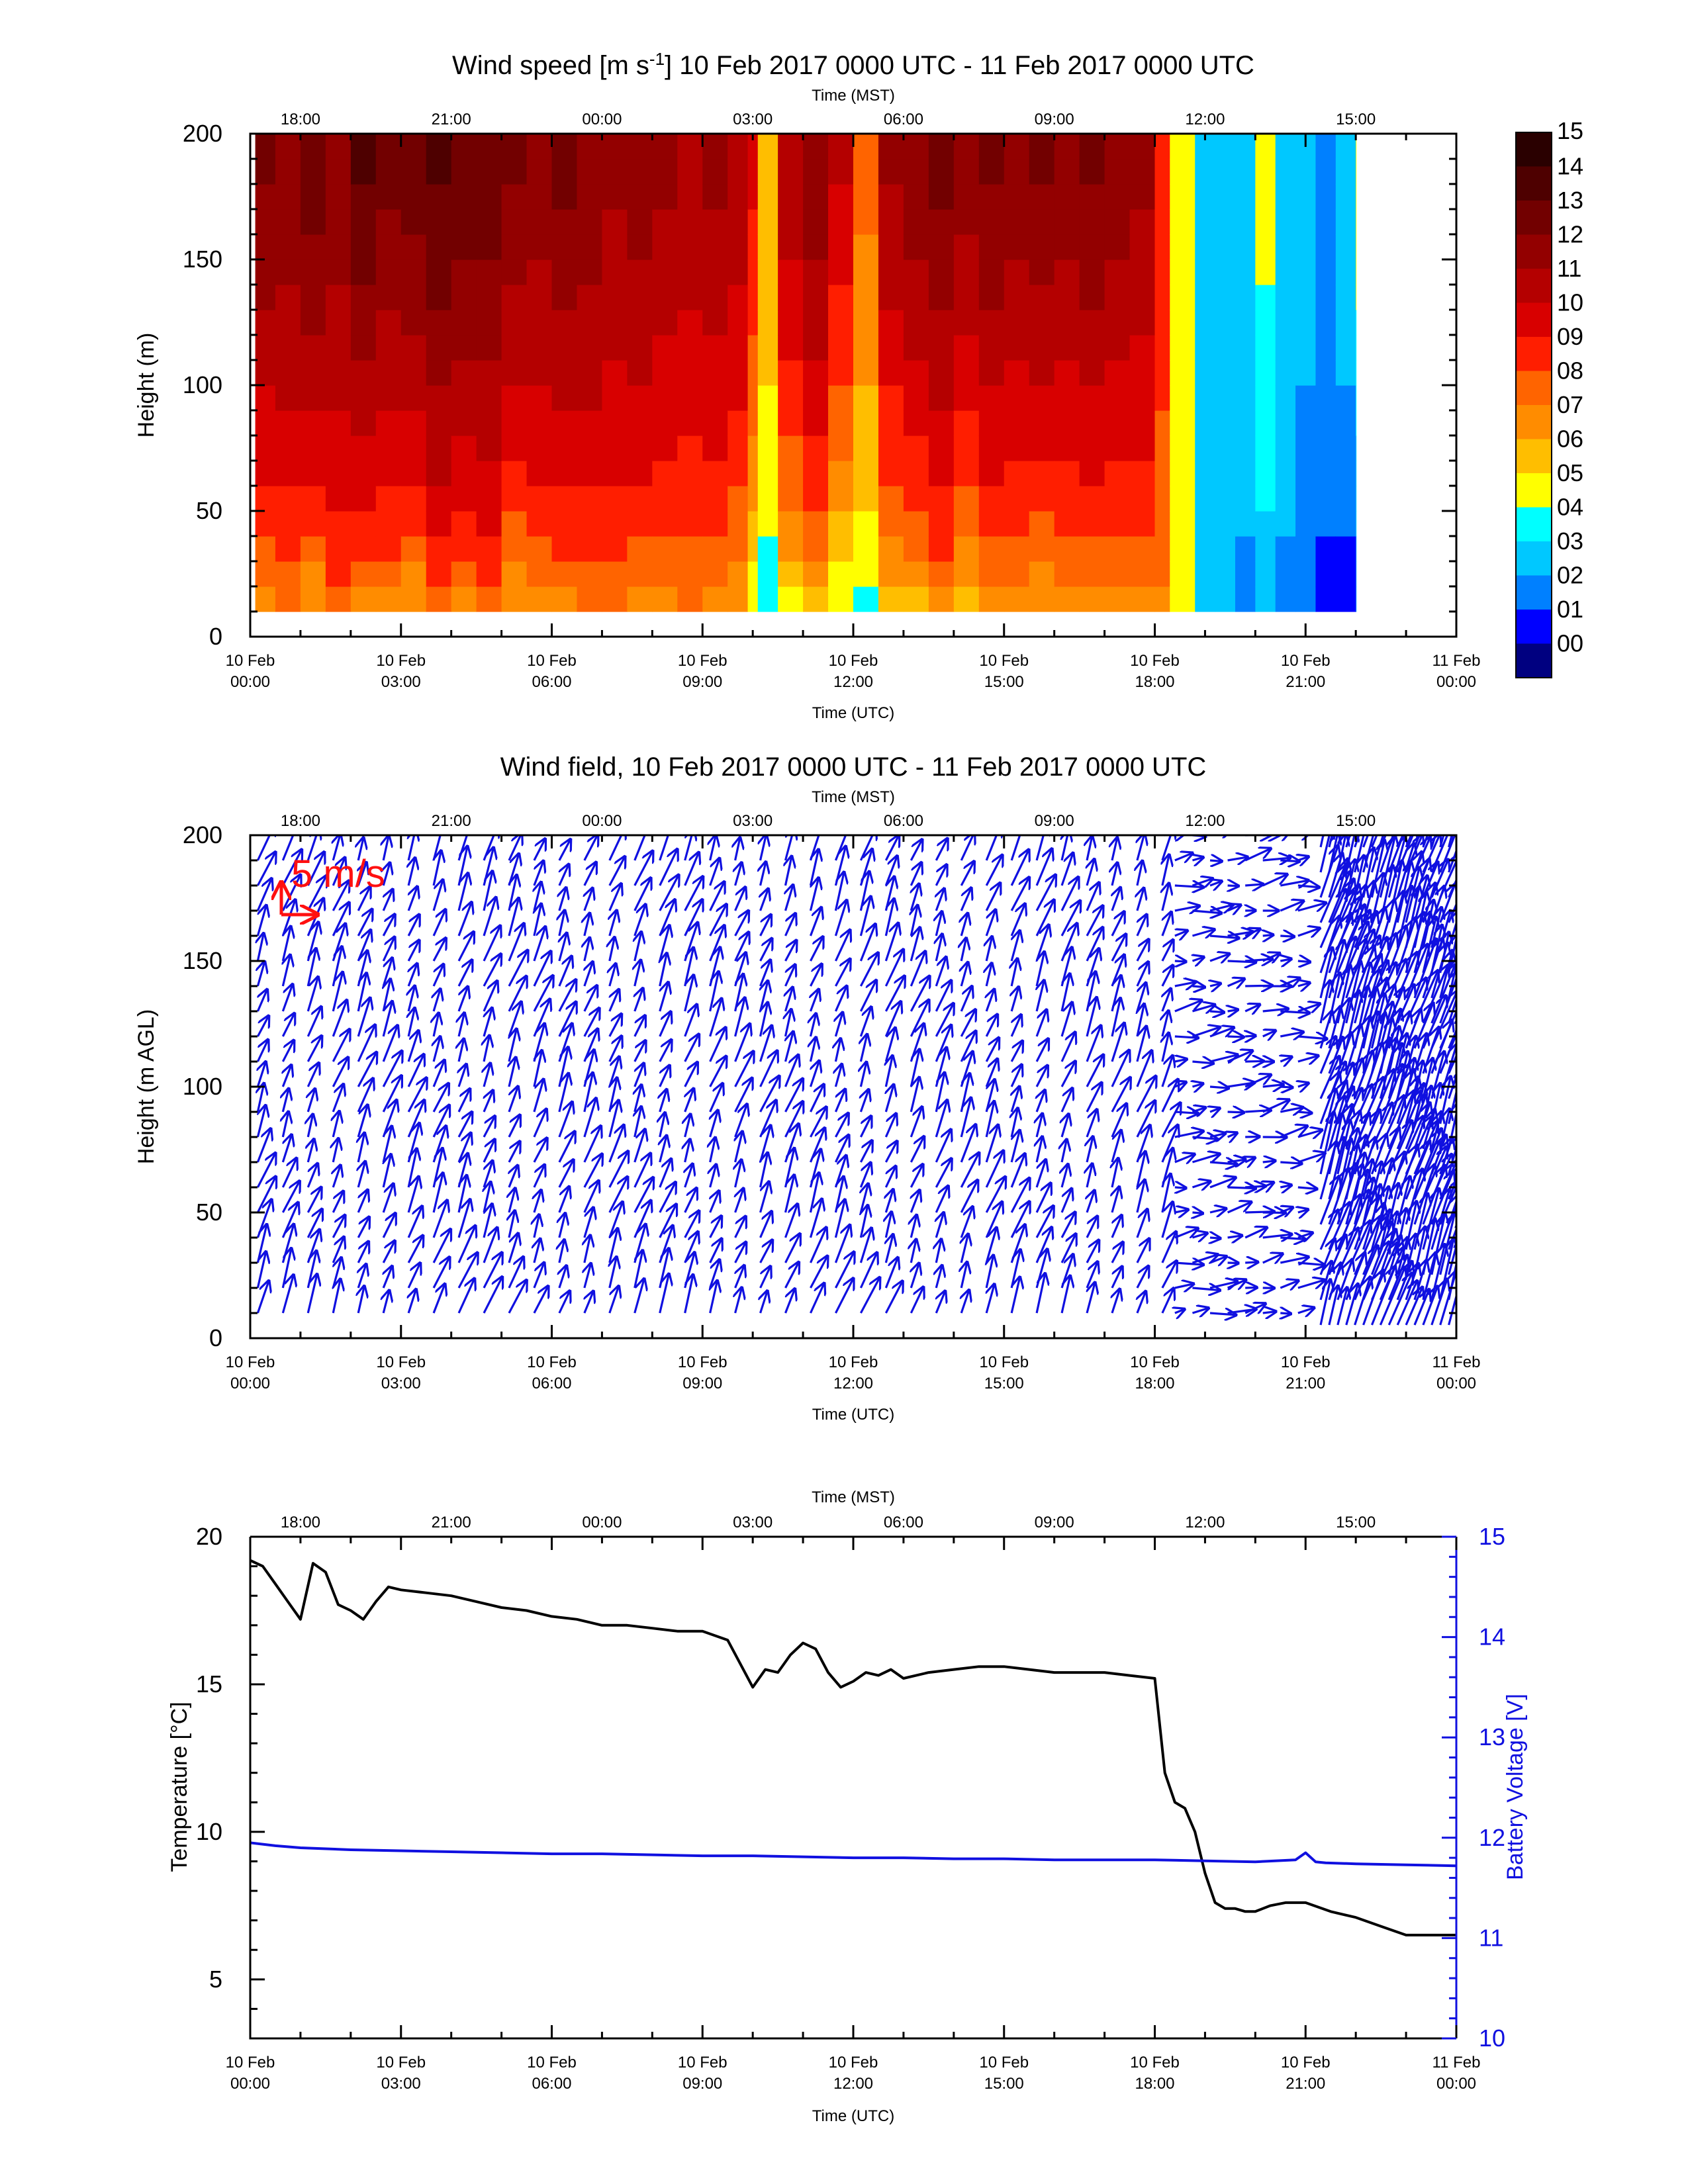  Describe the element at coordinates (1154, 1383) in the screenshot. I see `x-tick-label-time: 18:00` at that location.